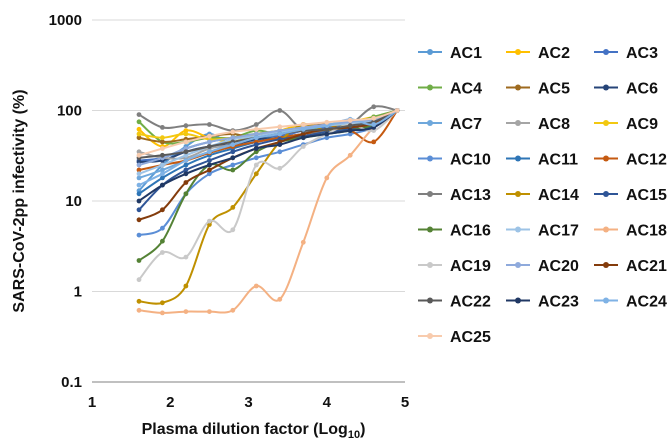 This screenshot has height=442, width=668. I want to click on legend-label: AC4, so click(466, 89).